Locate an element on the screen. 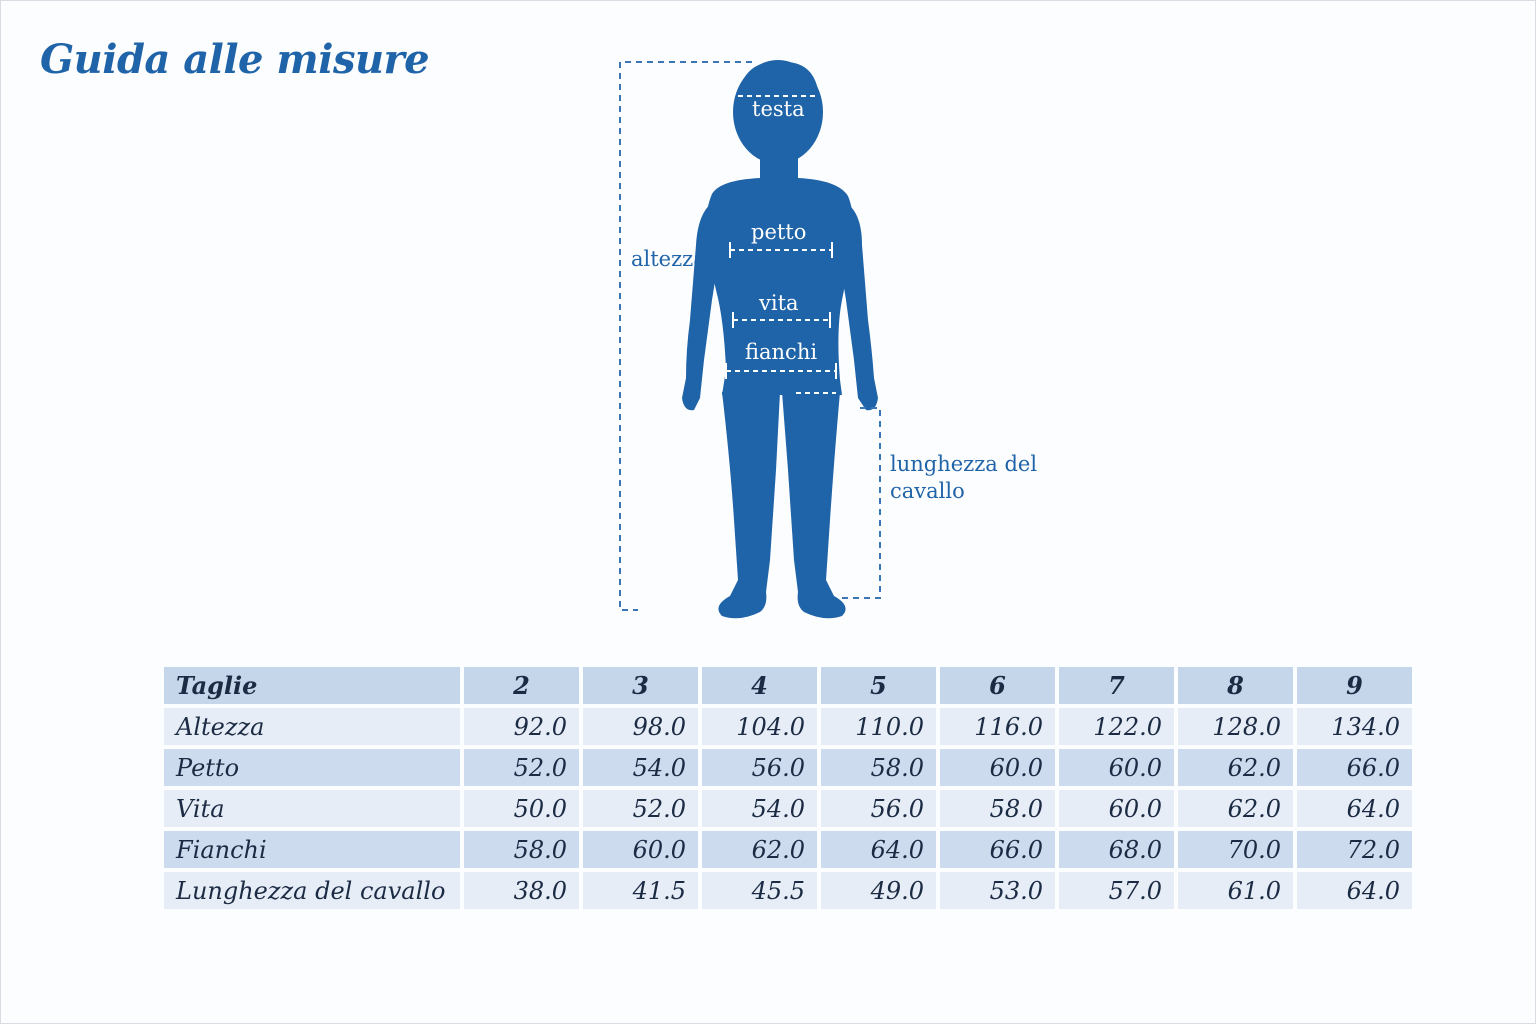  table-cell: 57.0 is located at coordinates (1116, 890).